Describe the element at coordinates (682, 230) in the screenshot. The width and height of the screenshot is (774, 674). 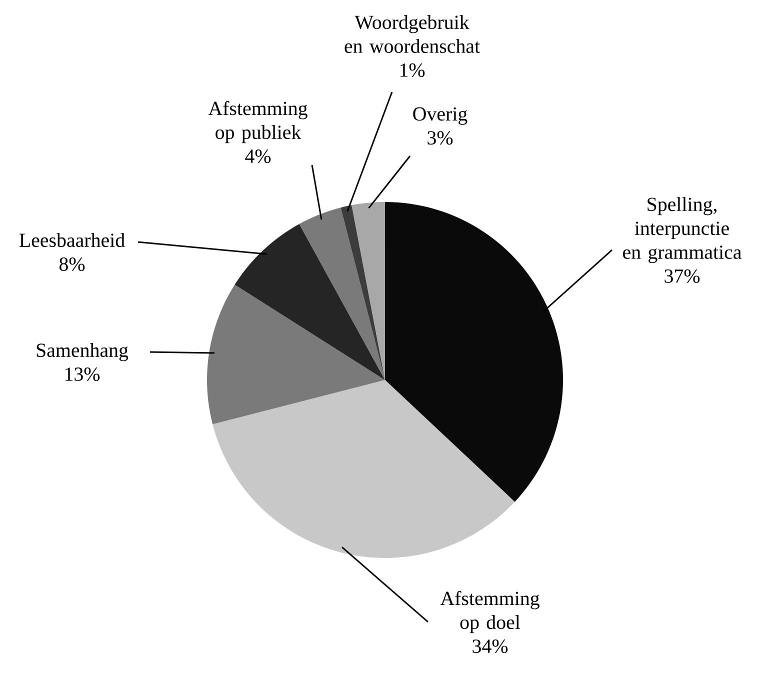
I see `slice-label: Spelling, interpunctie en grammatica` at that location.